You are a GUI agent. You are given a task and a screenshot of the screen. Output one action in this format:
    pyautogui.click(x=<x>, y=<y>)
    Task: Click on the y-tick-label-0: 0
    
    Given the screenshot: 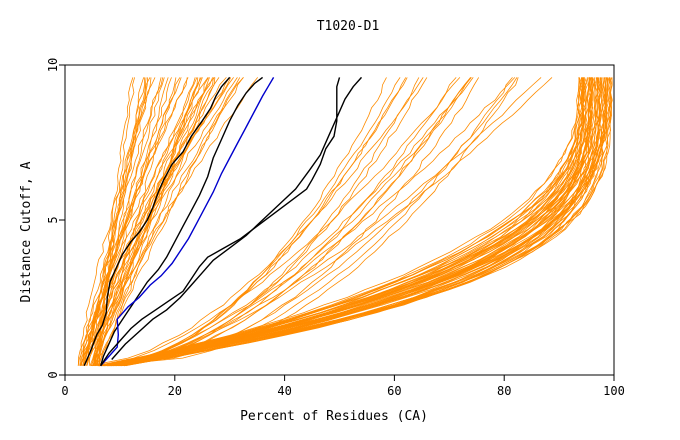 What is the action you would take?
    pyautogui.click(x=53, y=374)
    